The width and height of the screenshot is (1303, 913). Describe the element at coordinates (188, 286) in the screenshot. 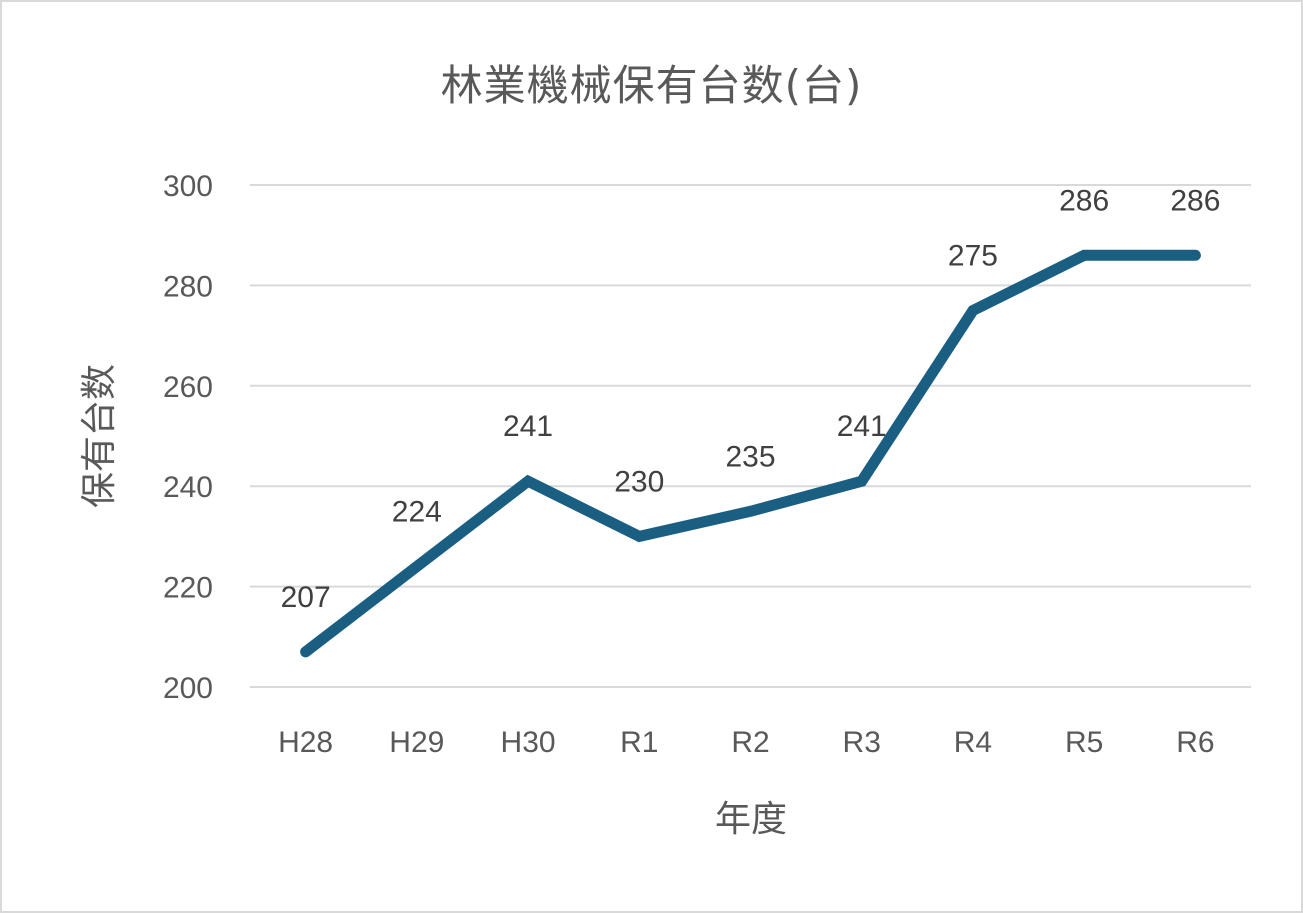

I see `y-tick-label: 280` at that location.